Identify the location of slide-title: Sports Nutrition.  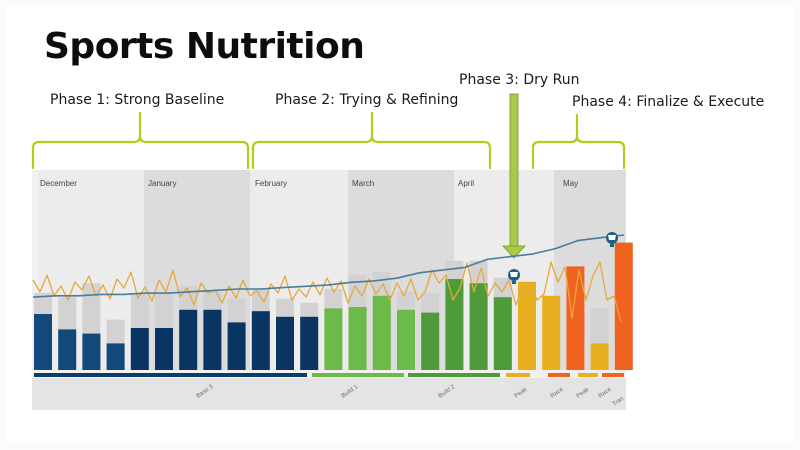
(204, 46).